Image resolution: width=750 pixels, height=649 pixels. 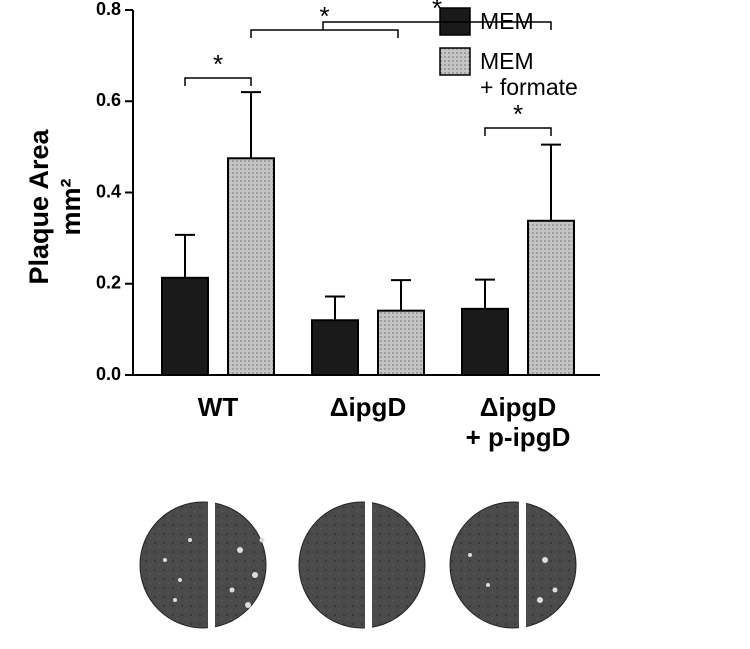 I want to click on x-tick-label: ΔipgD, so click(x=368, y=407).